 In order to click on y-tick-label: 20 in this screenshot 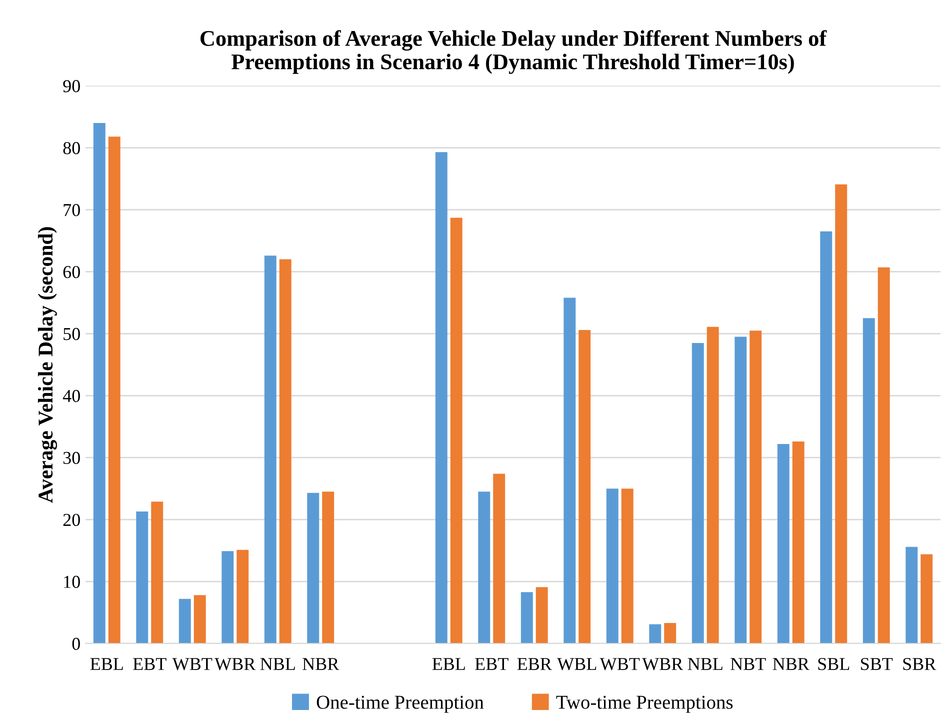, I will do `click(71, 520)`.